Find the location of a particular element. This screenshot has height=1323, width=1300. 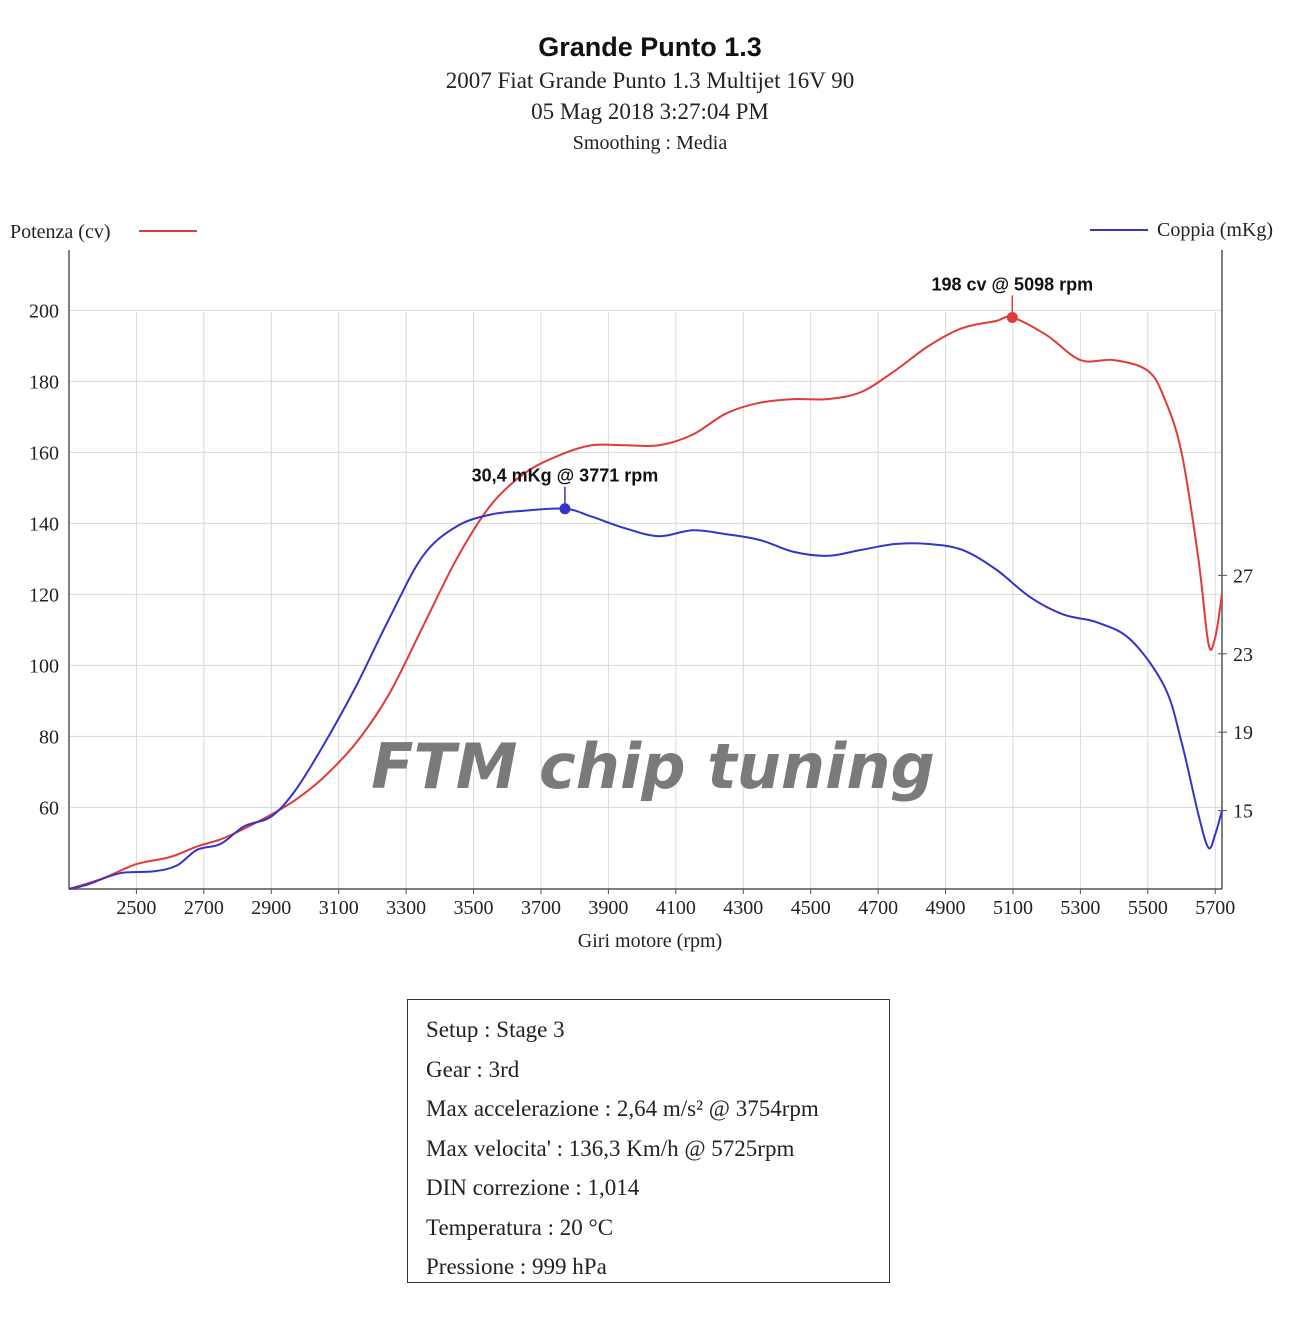

info-setup: Setup : Stage 3 is located at coordinates (495, 1029).